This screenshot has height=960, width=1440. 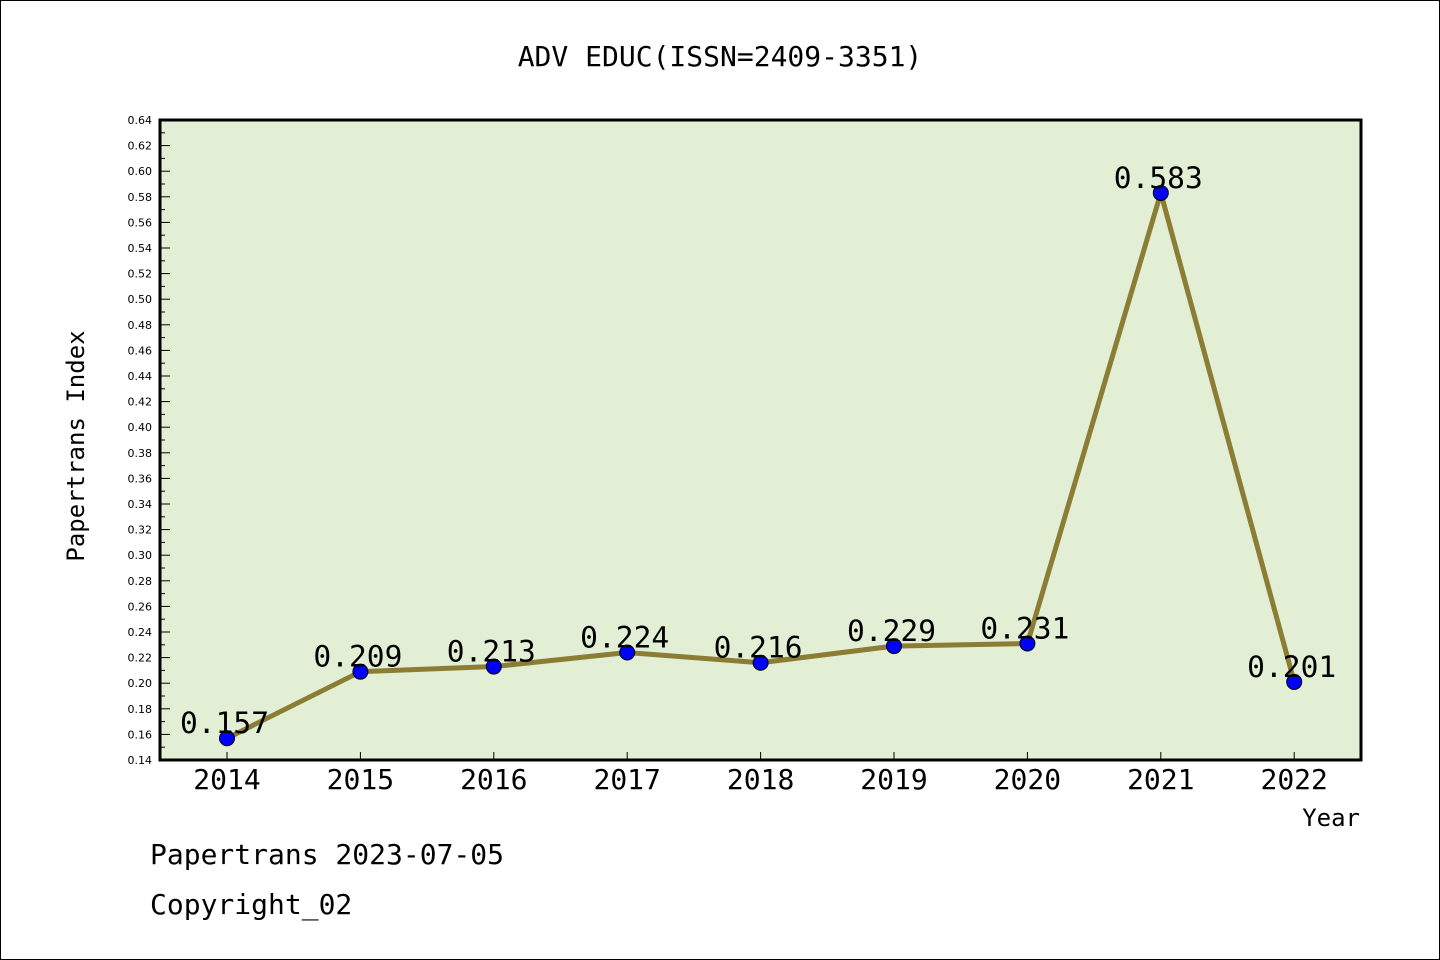 I want to click on x-tick-label: 2022, so click(x=1293, y=779).